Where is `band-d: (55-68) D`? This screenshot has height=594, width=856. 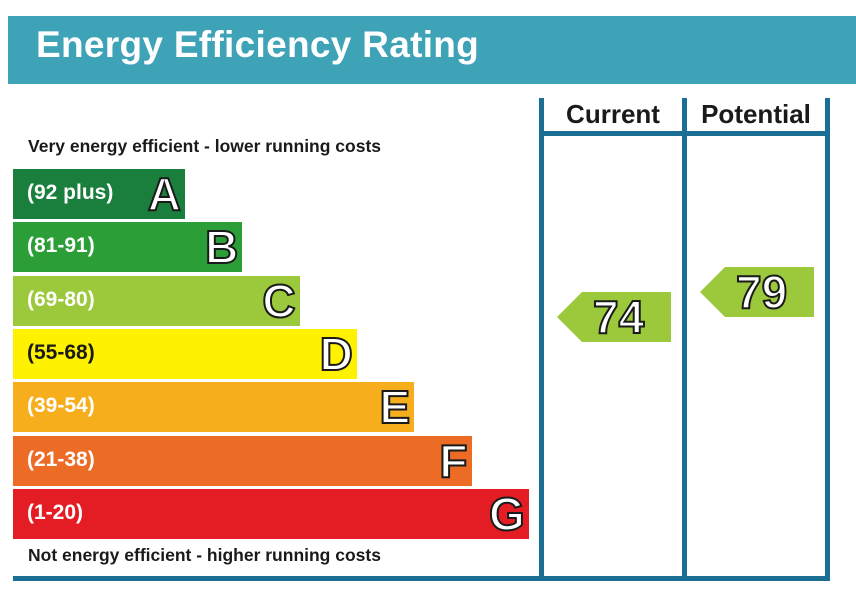
band-d: (55-68) D is located at coordinates (185, 354).